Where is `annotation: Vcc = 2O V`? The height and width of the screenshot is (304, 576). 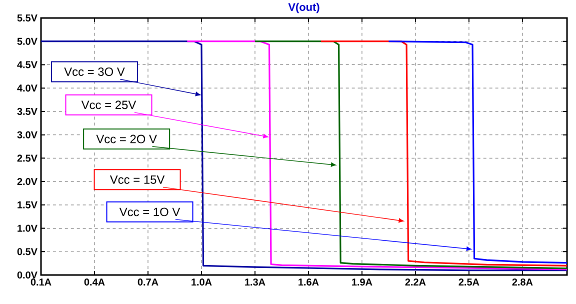
annotation: Vcc = 2O V is located at coordinates (126, 139).